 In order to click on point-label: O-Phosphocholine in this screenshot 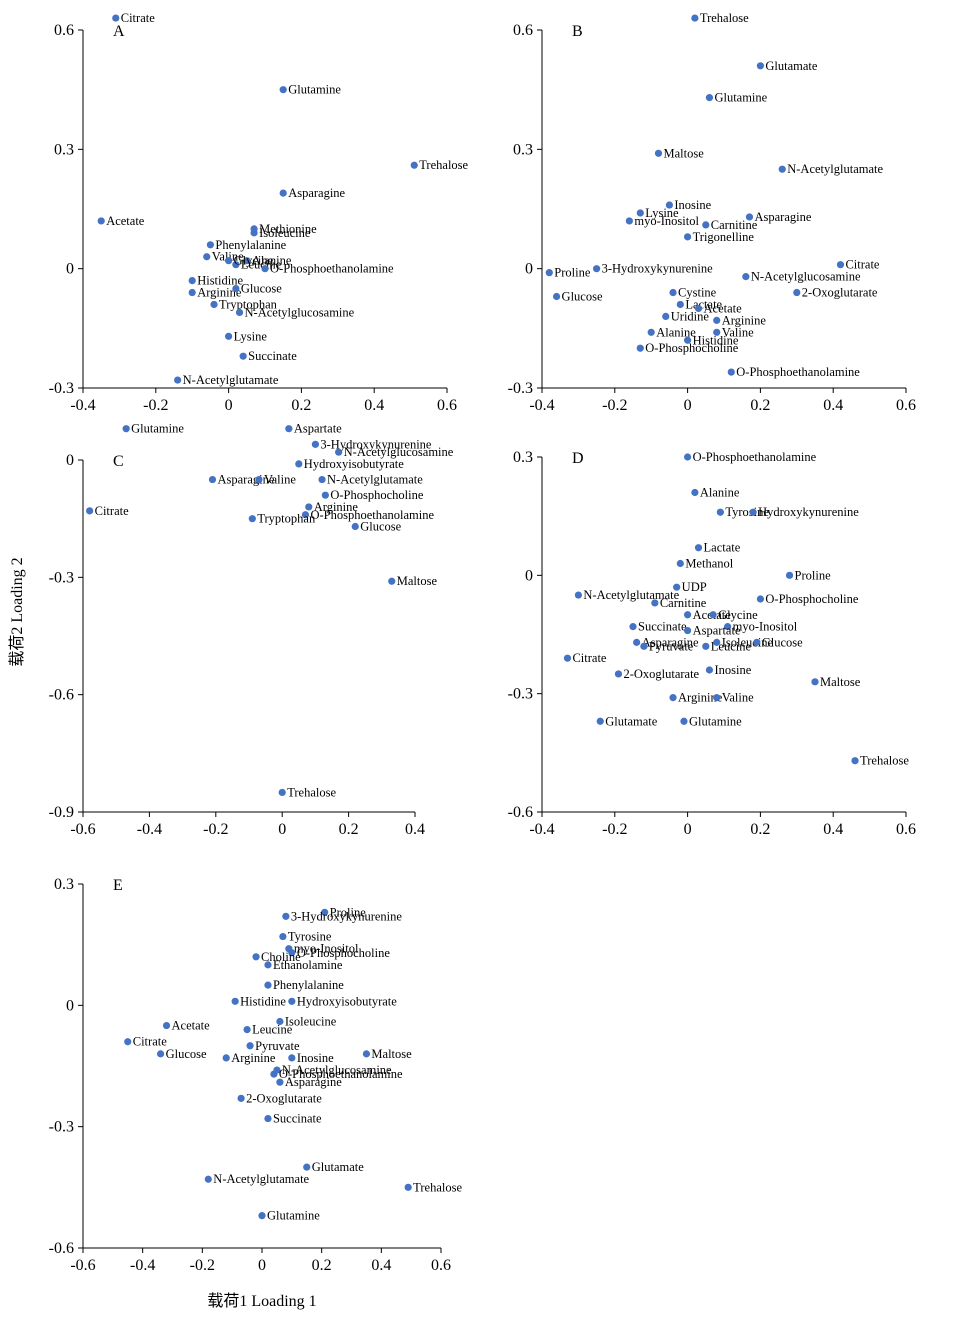, I will do `click(344, 953)`.